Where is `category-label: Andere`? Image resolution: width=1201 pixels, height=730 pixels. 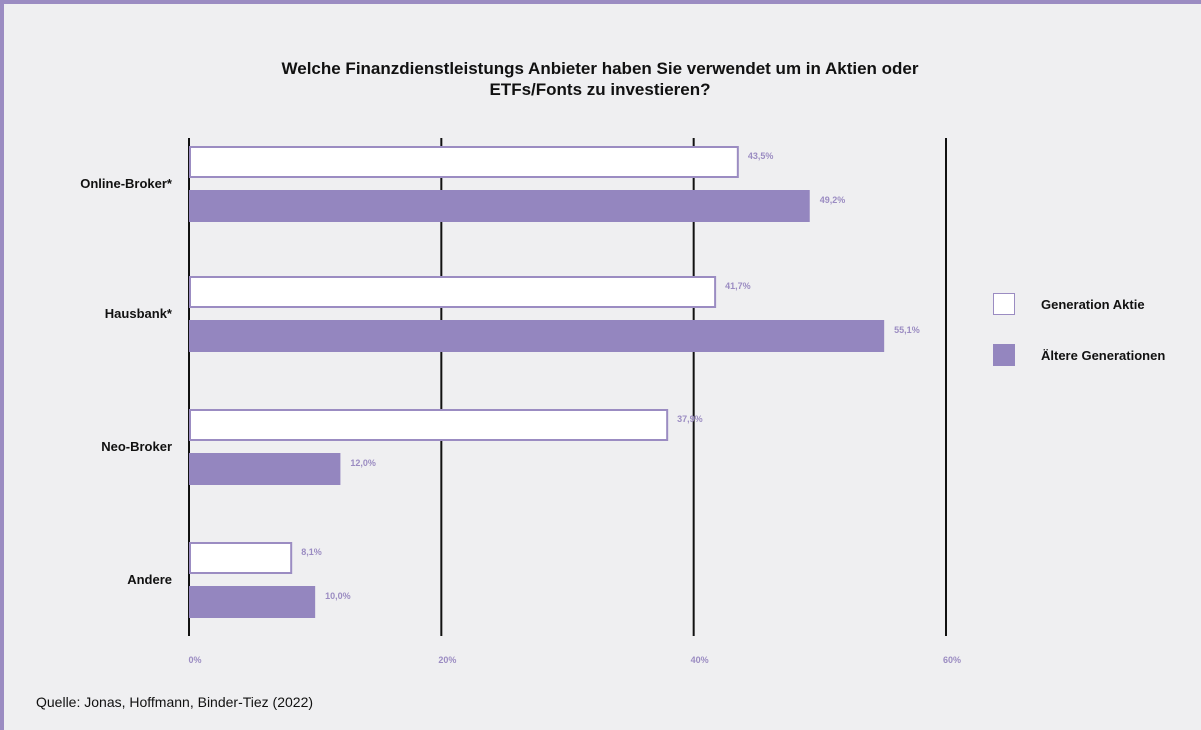
category-label: Andere is located at coordinates (149, 579).